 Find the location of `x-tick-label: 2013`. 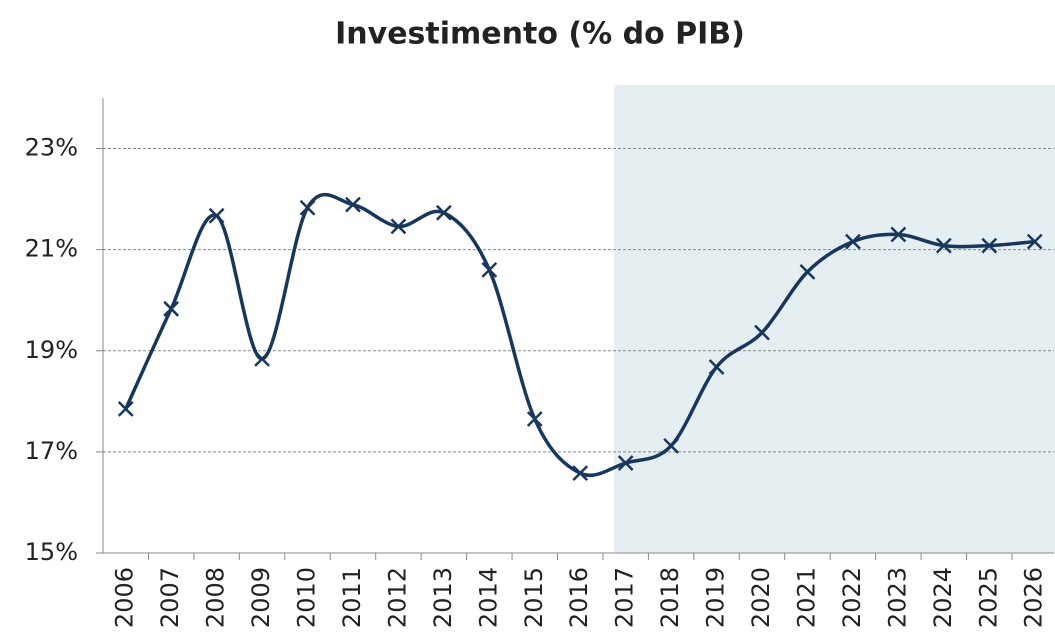

x-tick-label: 2013 is located at coordinates (443, 597).